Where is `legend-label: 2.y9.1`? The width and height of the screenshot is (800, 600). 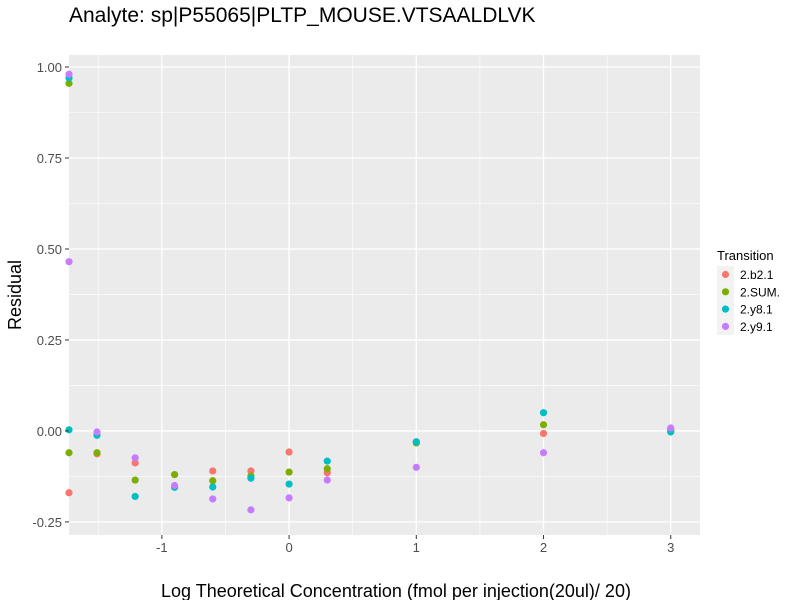 legend-label: 2.y9.1 is located at coordinates (756, 327).